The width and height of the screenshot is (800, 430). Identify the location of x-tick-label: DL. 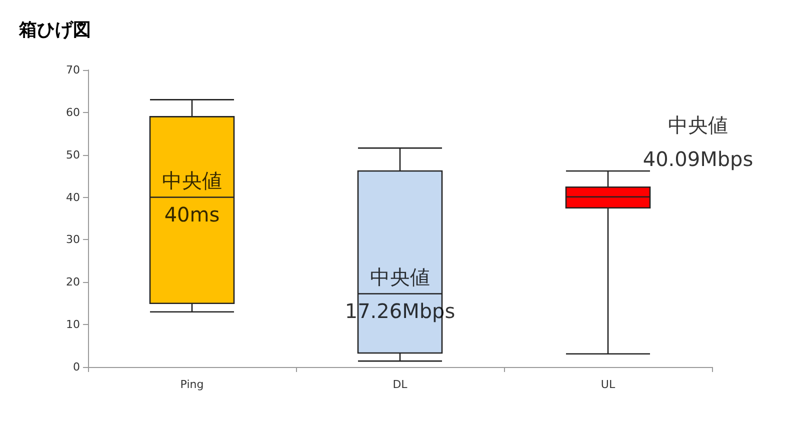
(400, 384).